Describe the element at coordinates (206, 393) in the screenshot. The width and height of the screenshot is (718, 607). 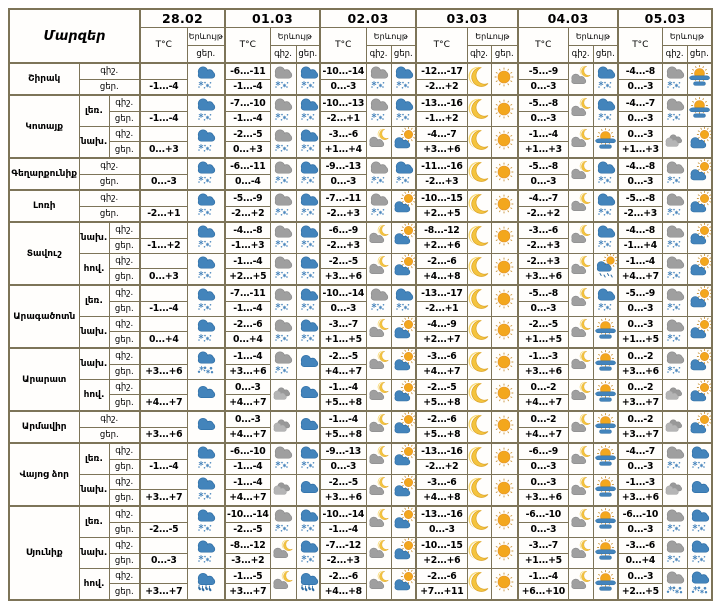
I see `cloudy-day-icon` at that location.